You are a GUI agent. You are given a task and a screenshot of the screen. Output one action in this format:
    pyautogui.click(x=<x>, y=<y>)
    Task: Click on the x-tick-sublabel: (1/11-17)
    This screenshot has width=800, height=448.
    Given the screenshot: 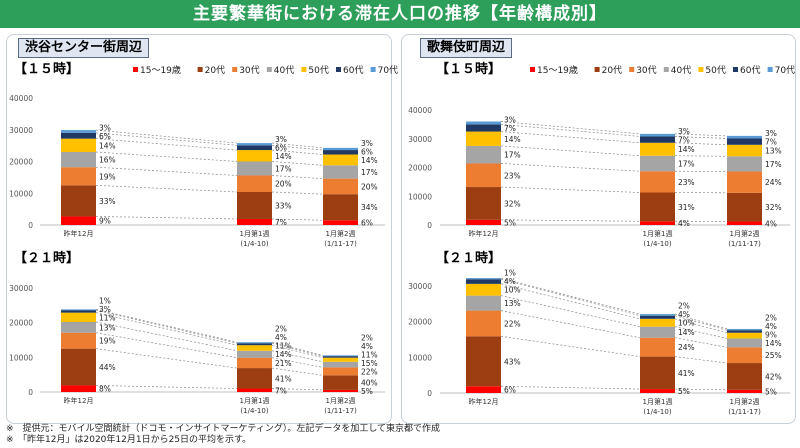 What is the action you would take?
    pyautogui.click(x=340, y=411)
    